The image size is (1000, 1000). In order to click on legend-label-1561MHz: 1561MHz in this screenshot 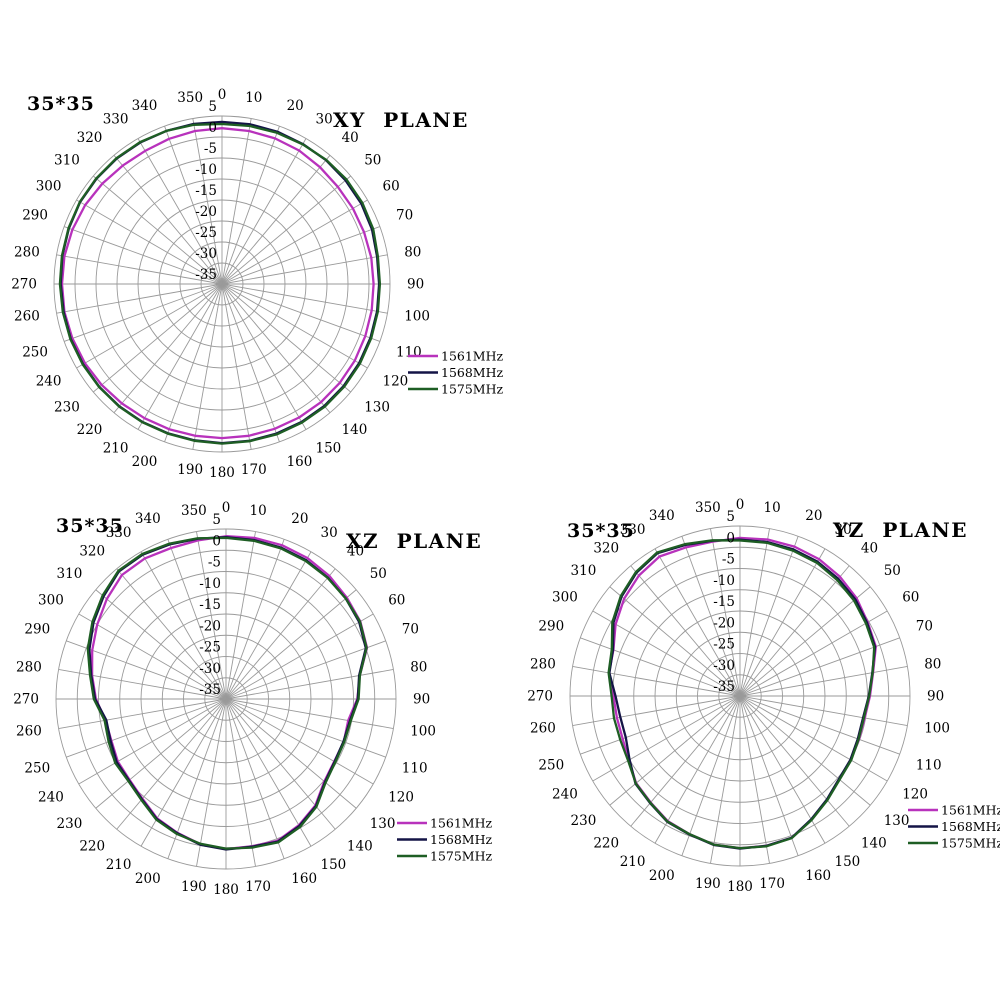, I will do `click(472, 356)`.